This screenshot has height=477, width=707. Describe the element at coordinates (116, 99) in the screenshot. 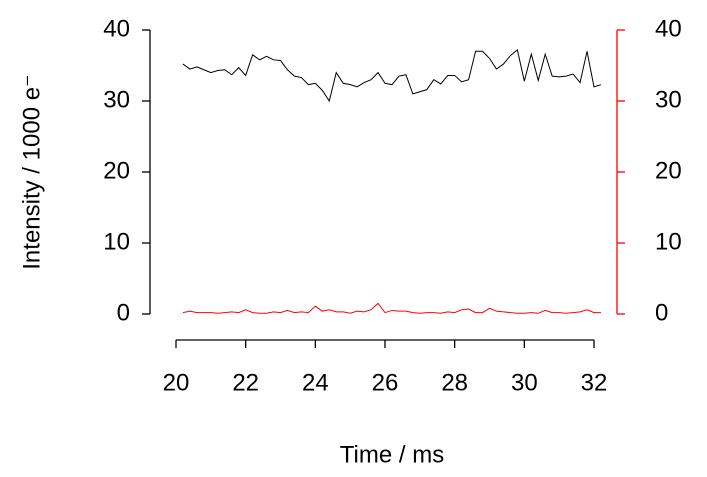

I see `y-tick-label: 30` at that location.